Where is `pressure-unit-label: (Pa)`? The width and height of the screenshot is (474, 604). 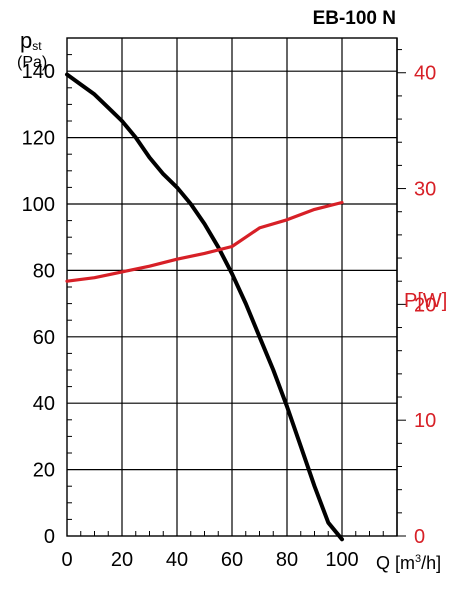
pressure-unit-label: (Pa) is located at coordinates (32, 62).